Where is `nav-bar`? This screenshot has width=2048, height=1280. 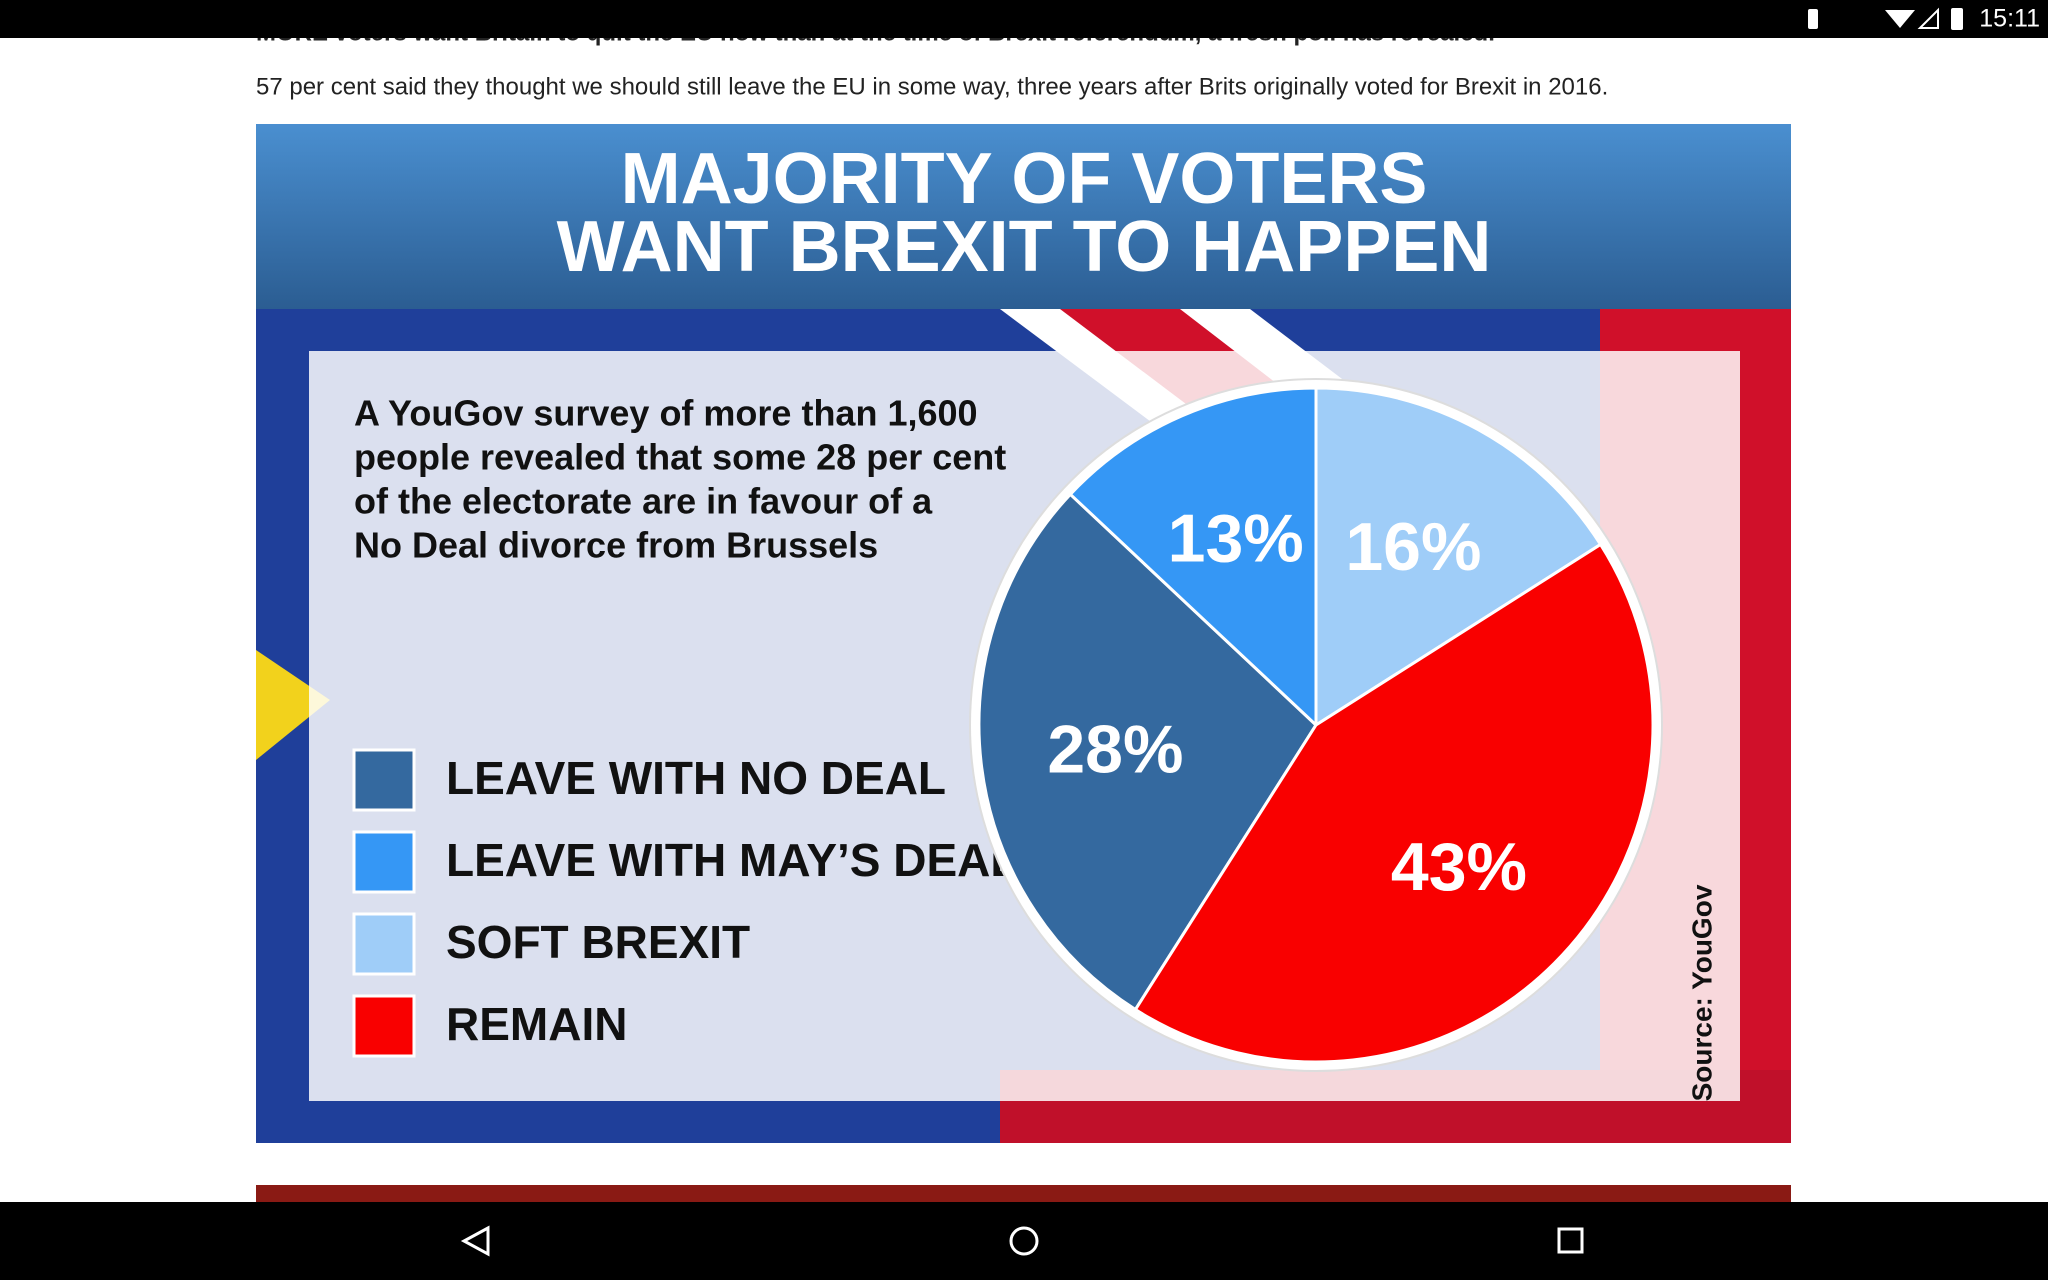
nav-bar is located at coordinates (1024, 1241).